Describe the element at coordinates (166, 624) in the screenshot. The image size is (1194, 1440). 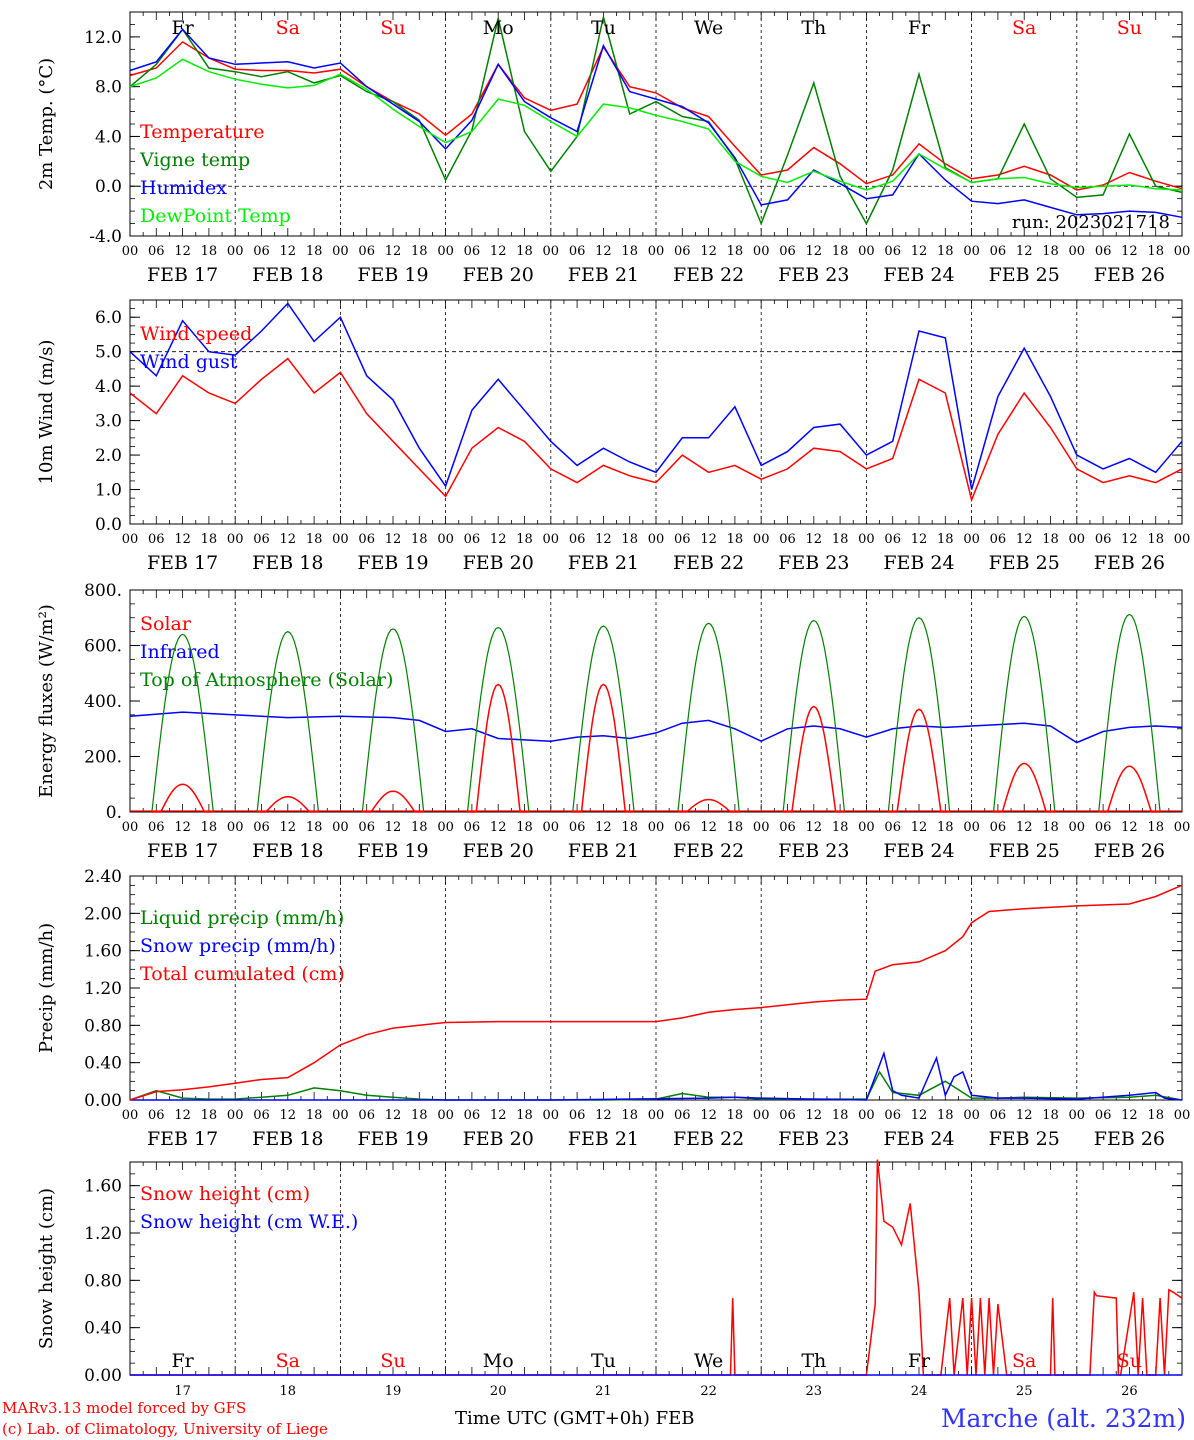
I see `legend-entry: Solar` at that location.